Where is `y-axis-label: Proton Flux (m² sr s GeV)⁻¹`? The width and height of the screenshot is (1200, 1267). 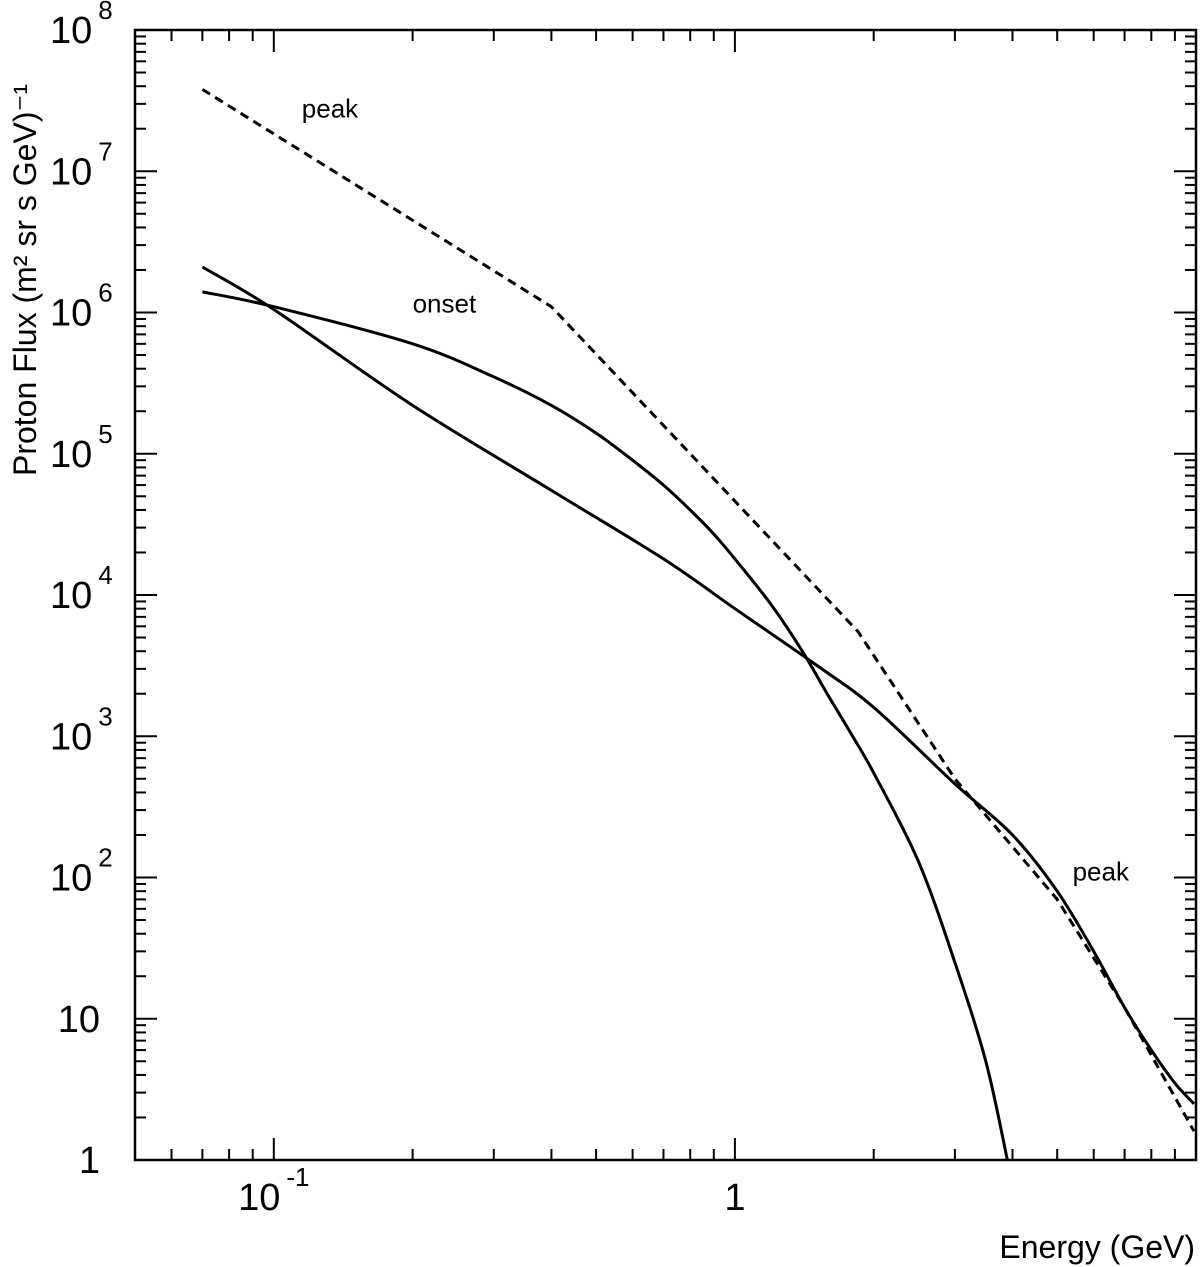 y-axis-label: Proton Flux (m² sr s GeV)⁻¹ is located at coordinates (25, 280).